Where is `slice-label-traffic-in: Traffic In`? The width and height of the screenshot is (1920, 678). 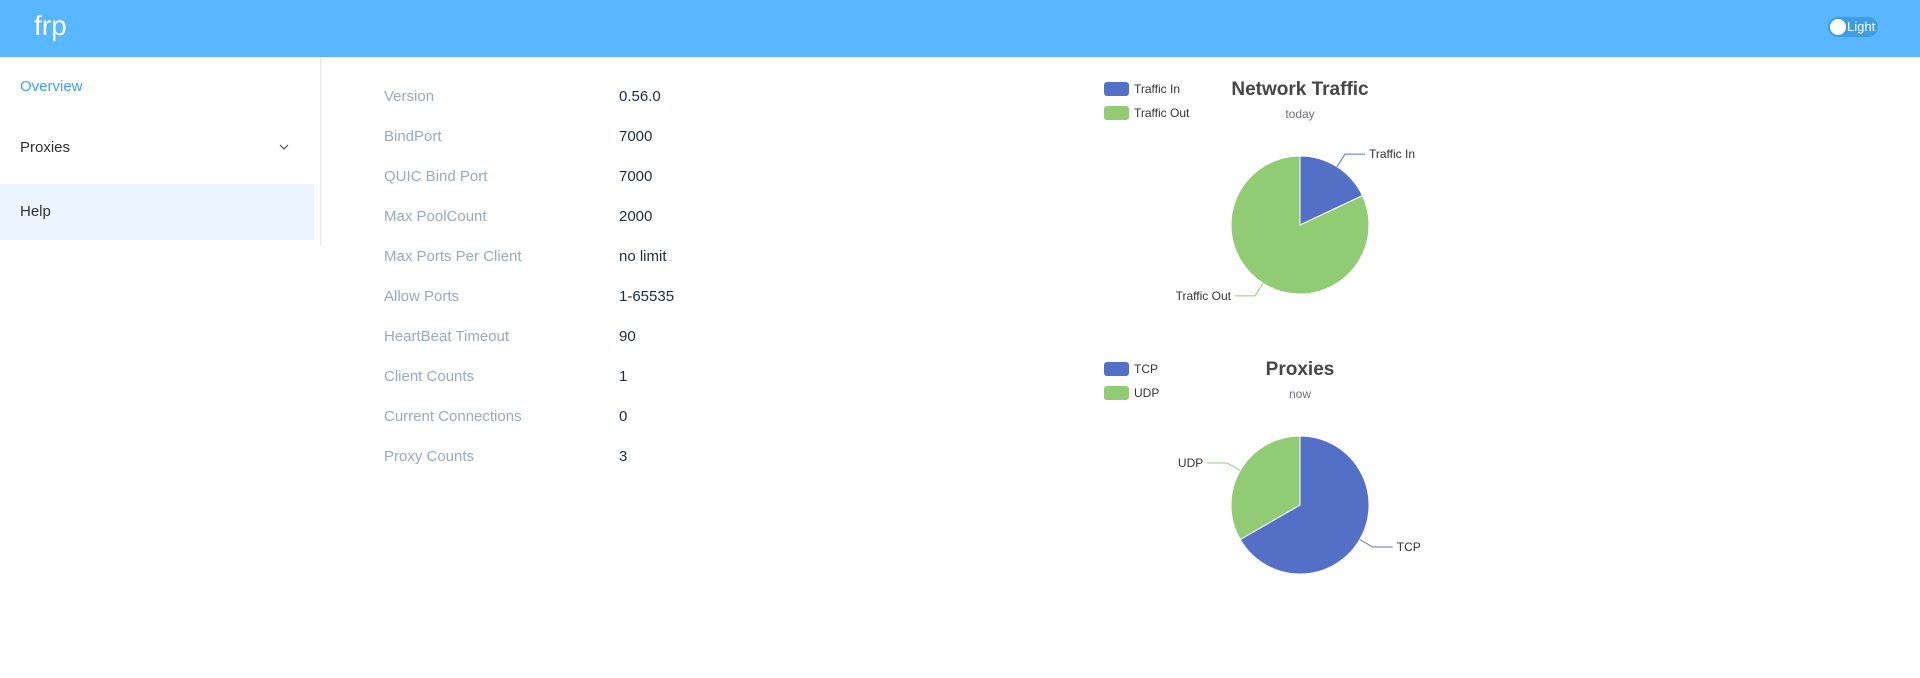
slice-label-traffic-in: Traffic In is located at coordinates (1392, 154).